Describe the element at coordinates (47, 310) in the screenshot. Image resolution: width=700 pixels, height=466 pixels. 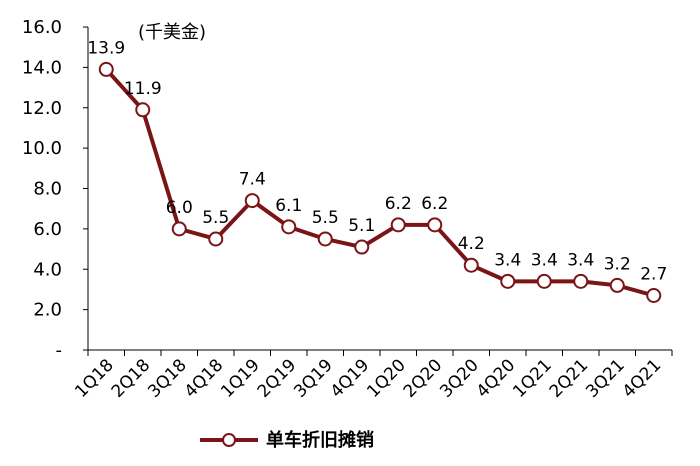
I see `y-tick-label: 2.0` at that location.